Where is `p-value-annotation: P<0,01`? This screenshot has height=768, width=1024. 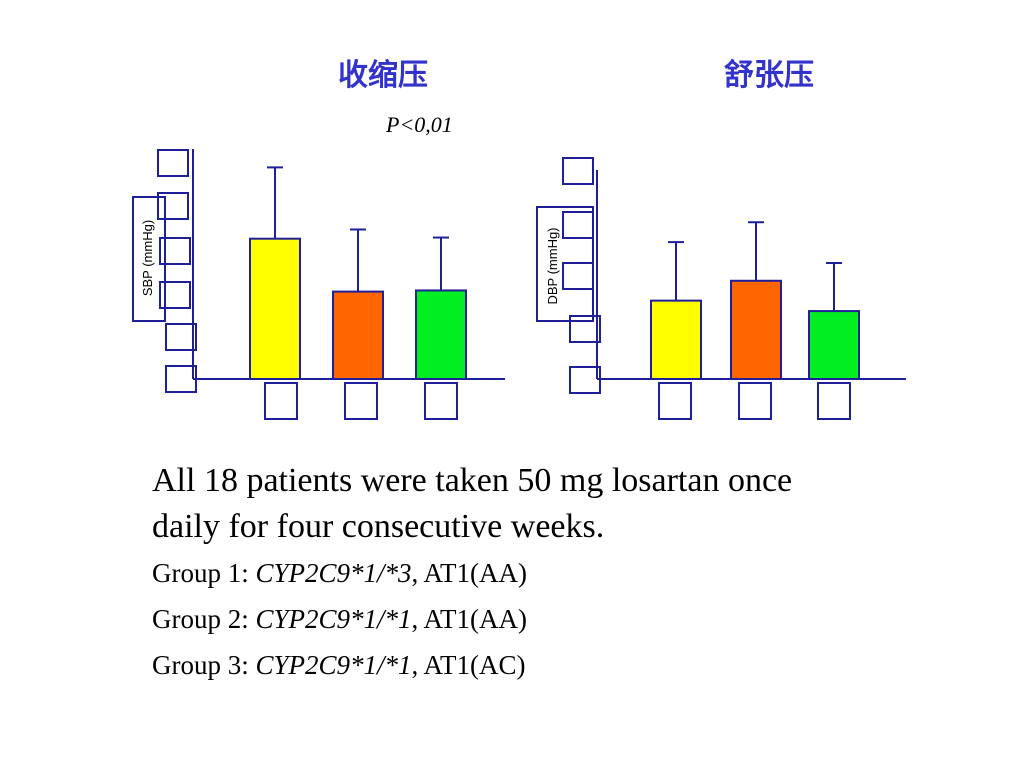 p-value-annotation: P<0,01 is located at coordinates (419, 124).